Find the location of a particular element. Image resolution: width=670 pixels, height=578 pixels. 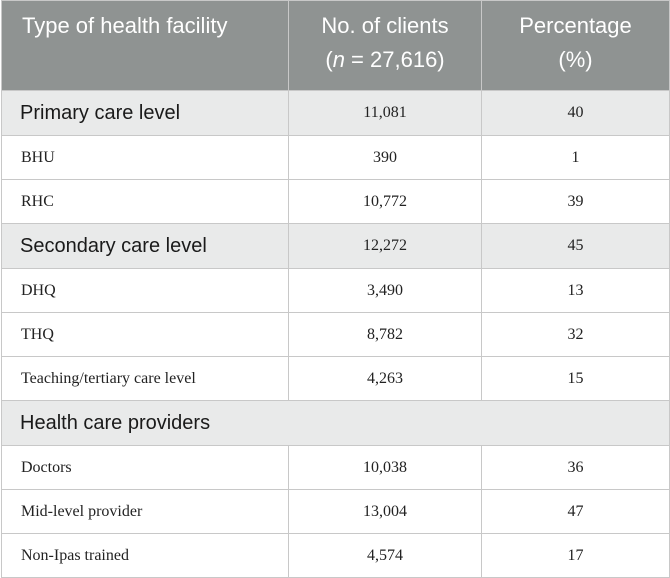

table-row: Non-Ipas trained 4,574 17 is located at coordinates (335, 555).